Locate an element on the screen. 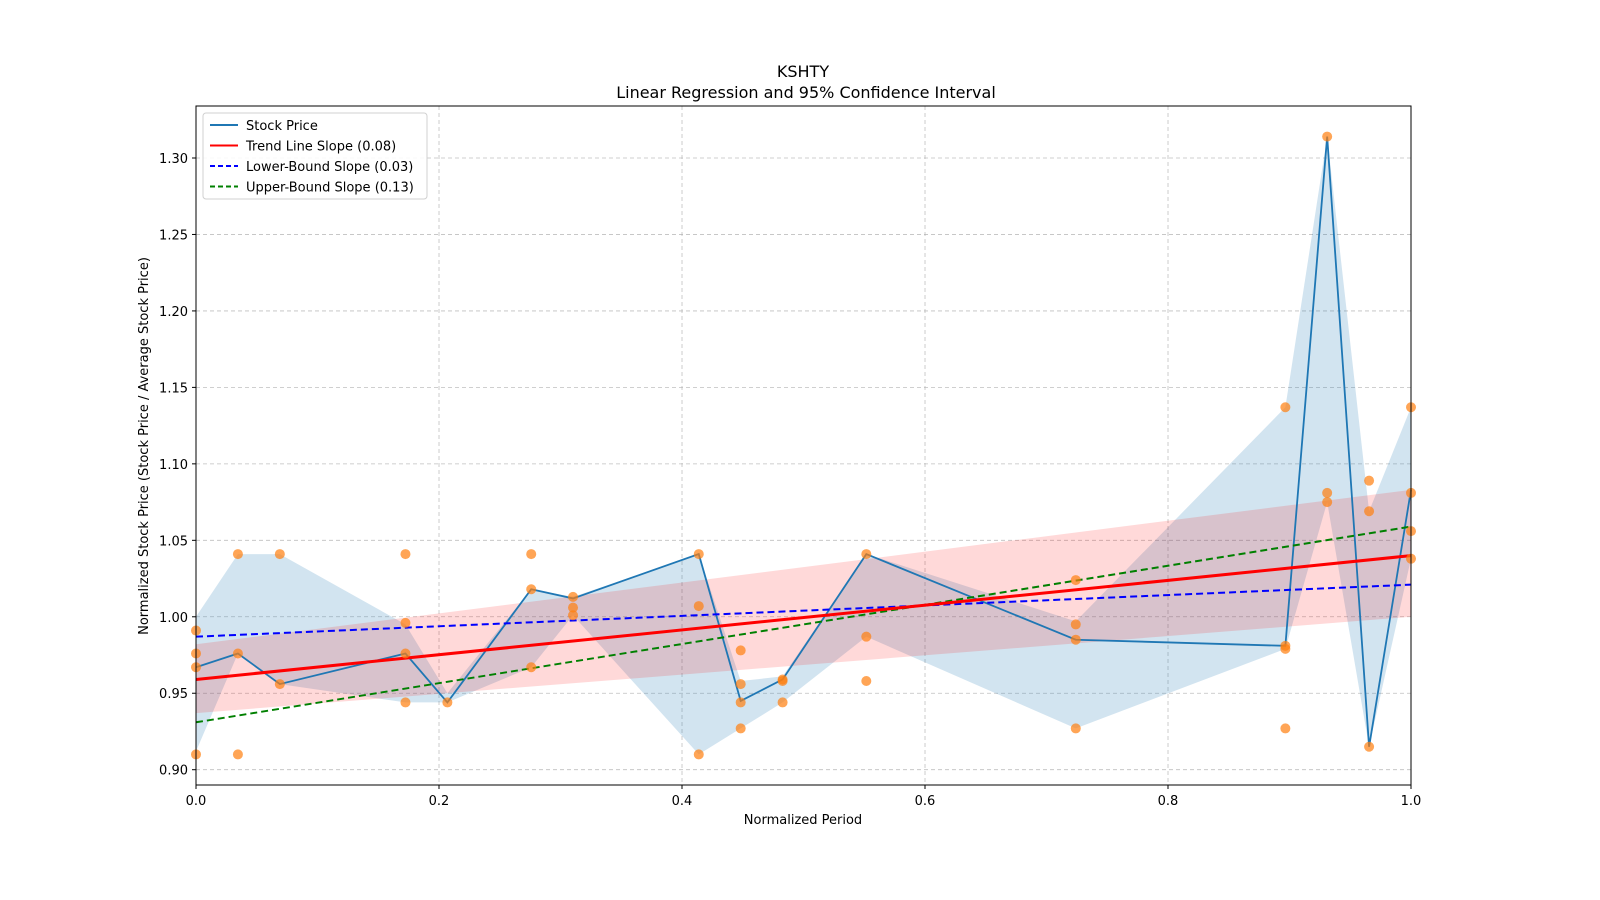 This screenshot has width=1600, height=900. y-tick-label: 1.05 is located at coordinates (173, 541).